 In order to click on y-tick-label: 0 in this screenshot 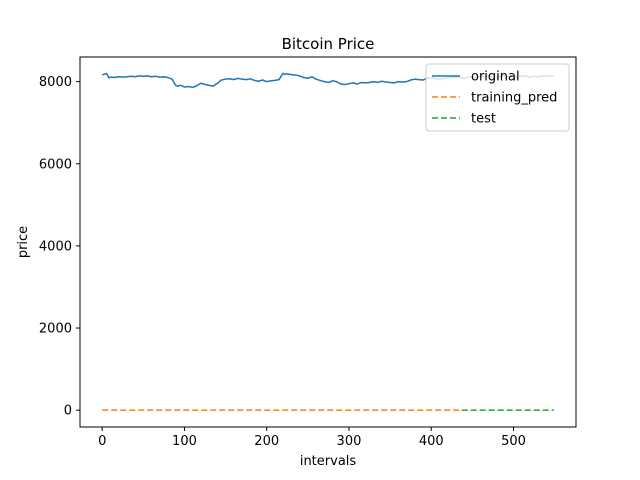, I will do `click(68, 411)`.